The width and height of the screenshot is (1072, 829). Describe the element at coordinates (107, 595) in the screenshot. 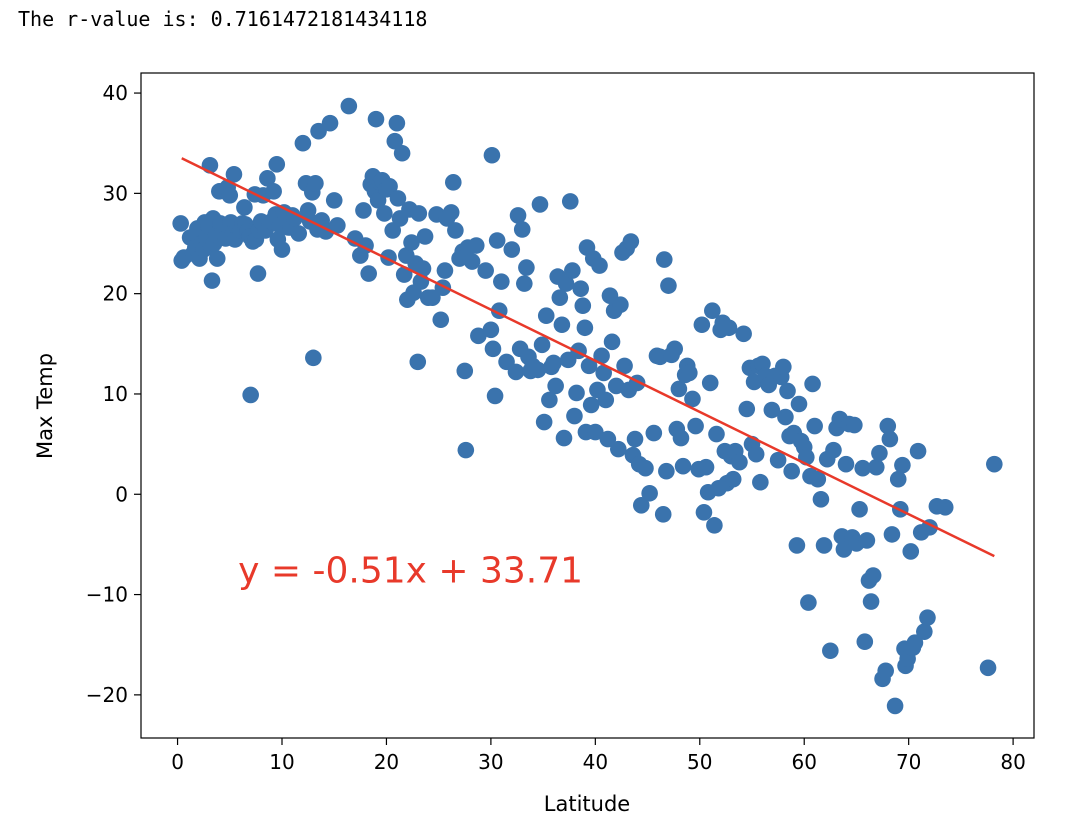

I see `y-tick-label: −10` at that location.